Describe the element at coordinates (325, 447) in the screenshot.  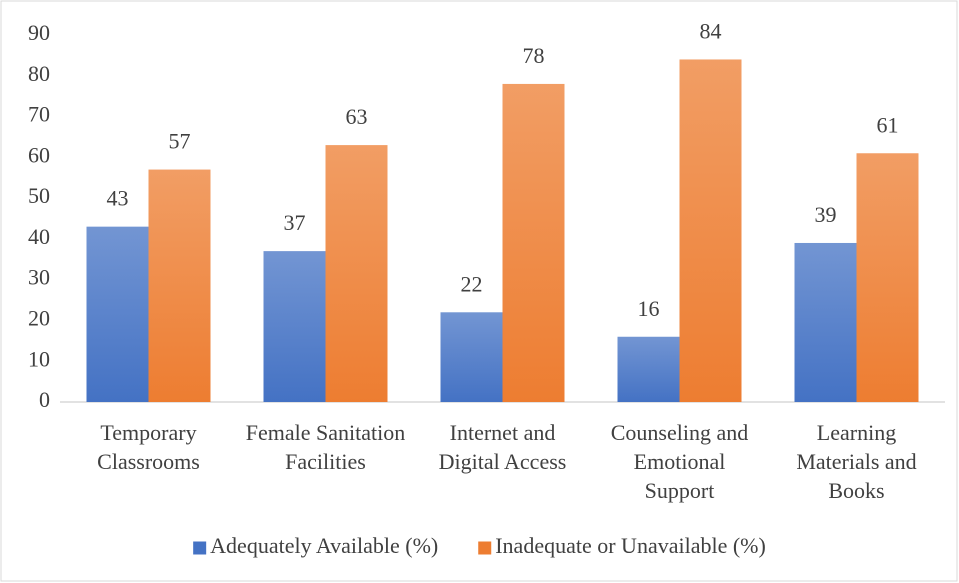
I see `x-tick-label: Female Sanitation Facilities` at that location.